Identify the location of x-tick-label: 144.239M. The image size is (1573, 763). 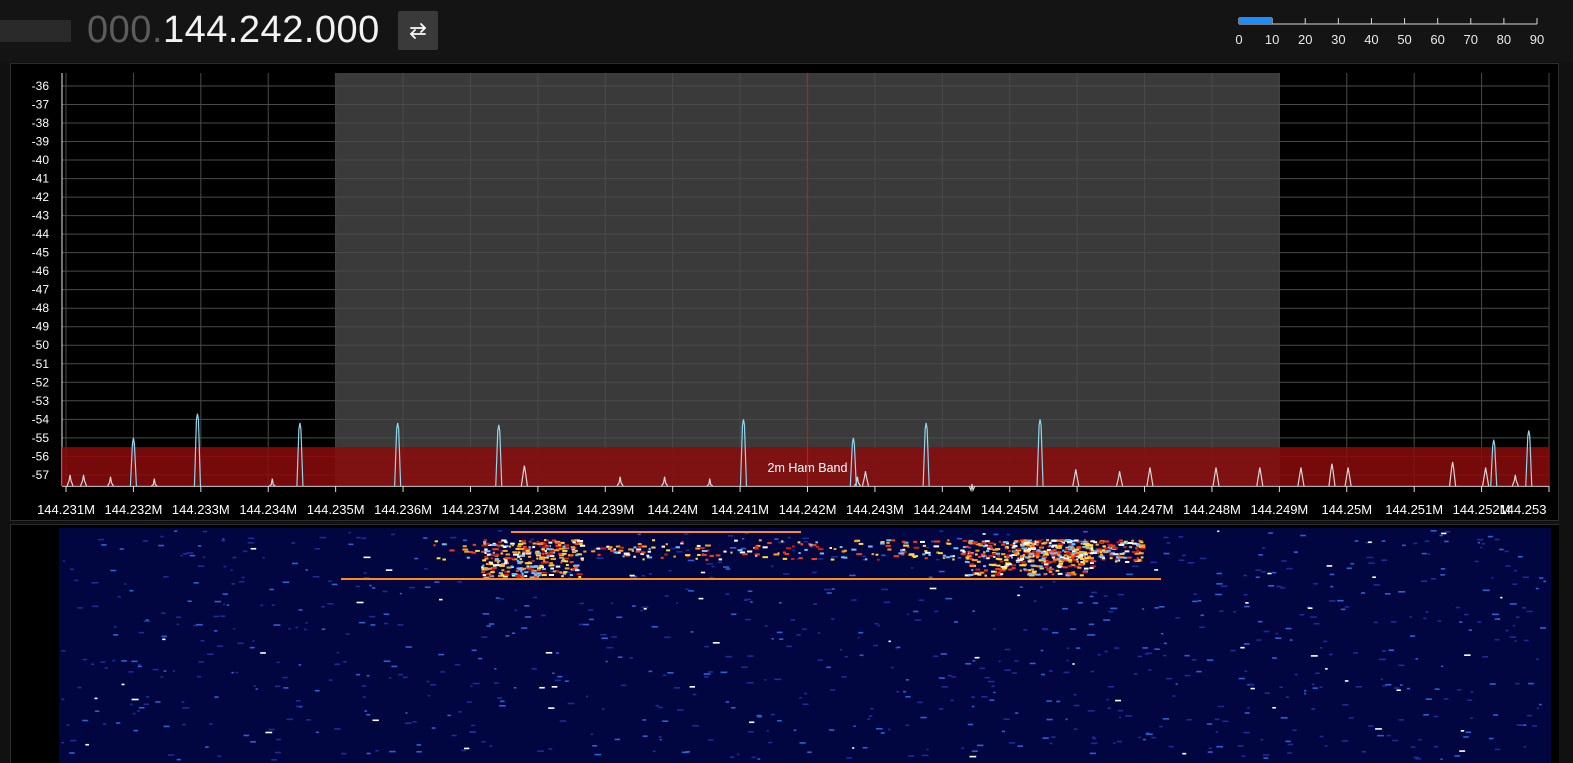
(605, 509).